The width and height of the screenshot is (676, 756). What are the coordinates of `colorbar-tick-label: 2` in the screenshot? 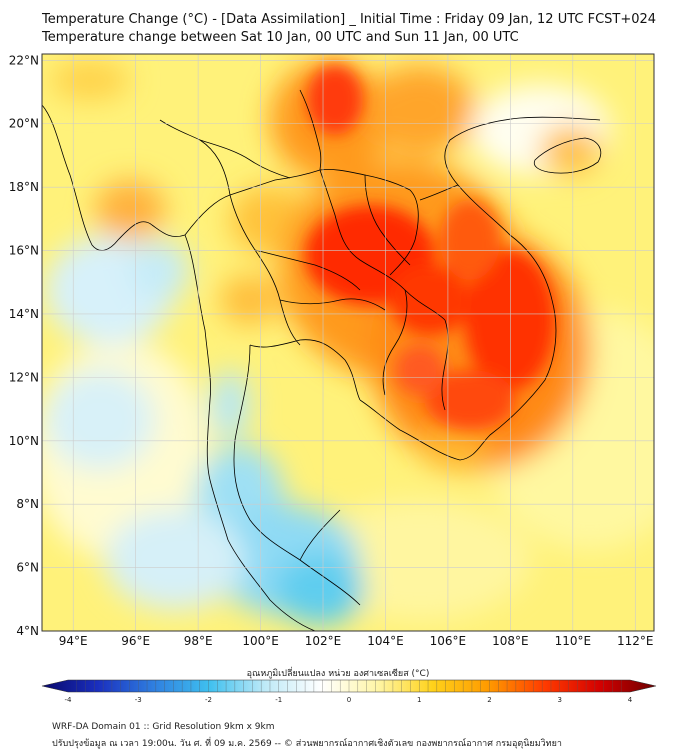 It's located at (489, 700).